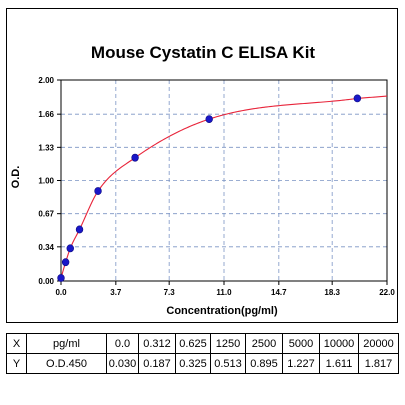 The image size is (405, 405). Describe the element at coordinates (46, 80) in the screenshot. I see `y-tick-label: 2.00` at that location.